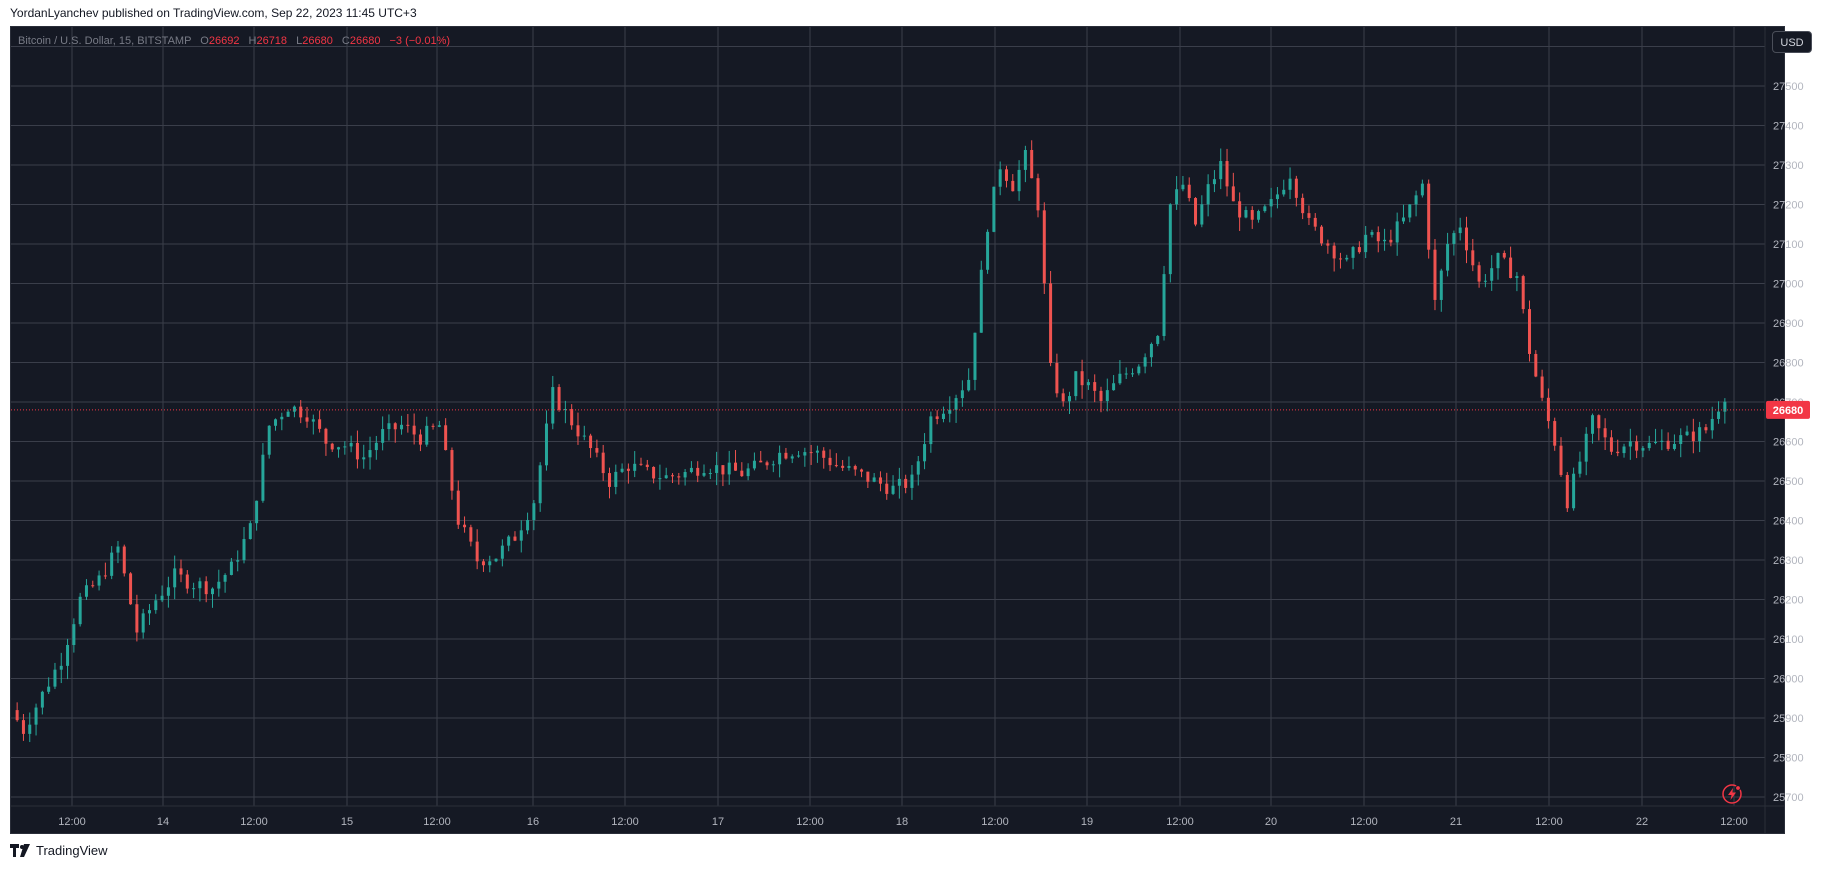 Image resolution: width=1835 pixels, height=869 pixels. What do you see at coordinates (1788, 601) in the screenshot?
I see `y-tick-label: 26200` at bounding box center [1788, 601].